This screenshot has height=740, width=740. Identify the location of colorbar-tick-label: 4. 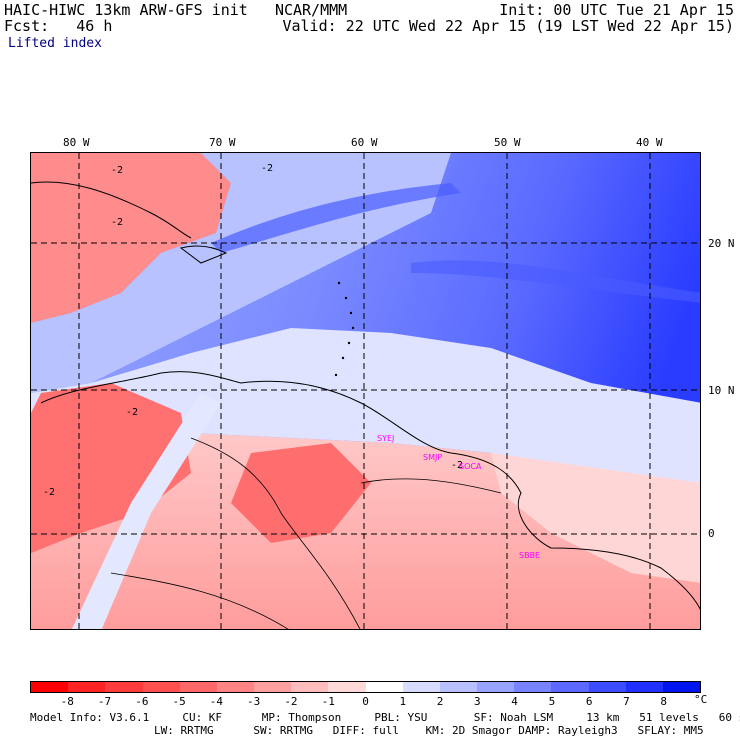
(514, 701).